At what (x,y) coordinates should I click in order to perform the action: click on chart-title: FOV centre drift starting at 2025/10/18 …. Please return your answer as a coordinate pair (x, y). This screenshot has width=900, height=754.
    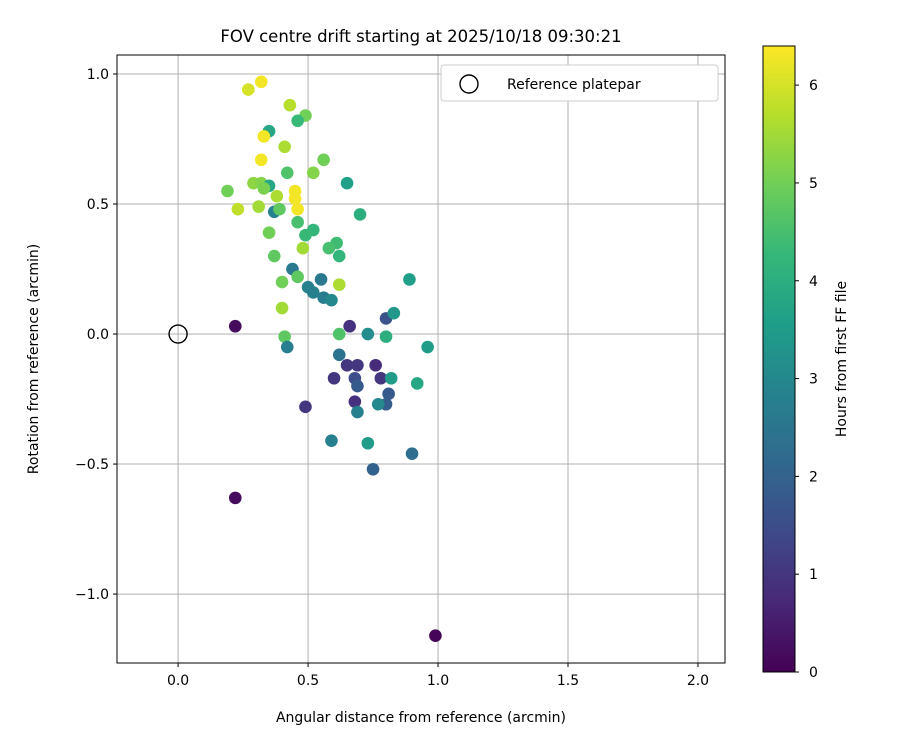
    Looking at the image, I should click on (420, 36).